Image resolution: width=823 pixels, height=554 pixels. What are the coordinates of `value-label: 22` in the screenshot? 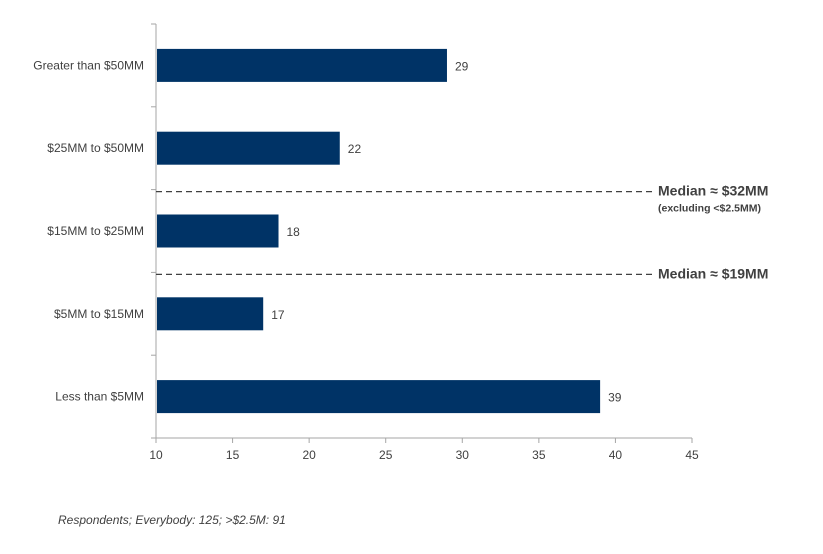 It's located at (355, 149).